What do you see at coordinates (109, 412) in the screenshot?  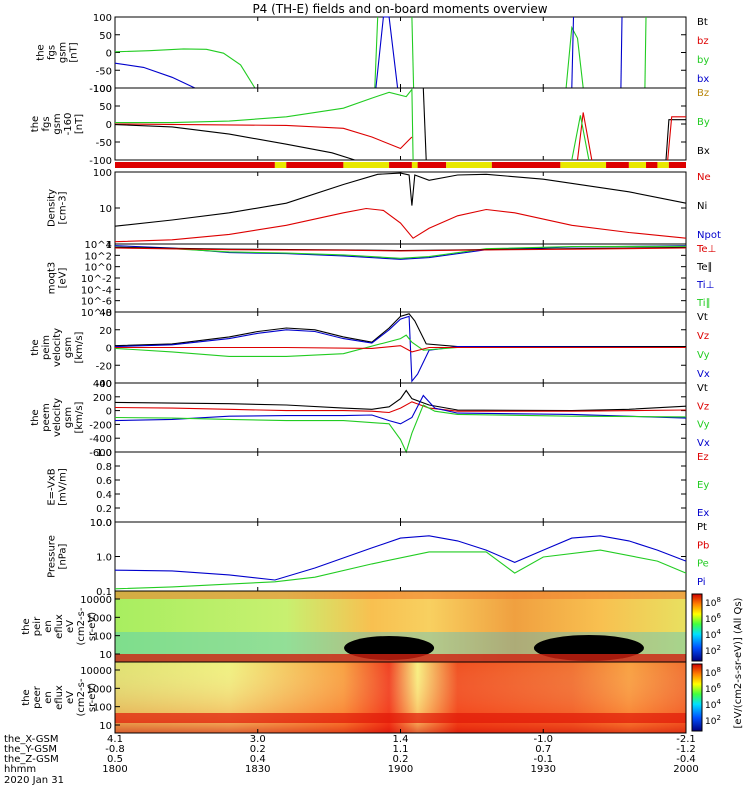 I see `ytick-label-peem: 0` at bounding box center [109, 412].